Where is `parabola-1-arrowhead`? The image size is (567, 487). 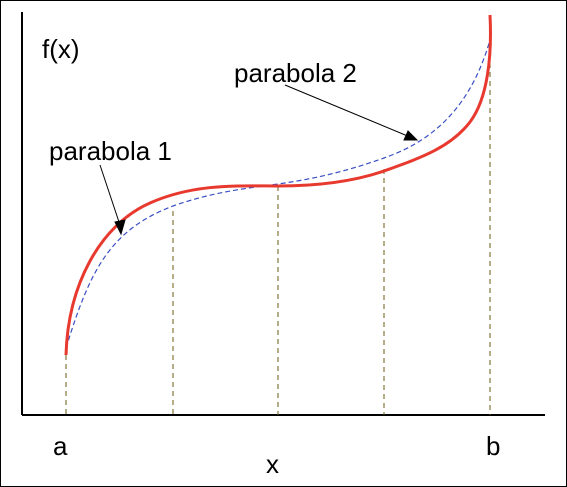 parabola-1-arrowhead is located at coordinates (120, 227).